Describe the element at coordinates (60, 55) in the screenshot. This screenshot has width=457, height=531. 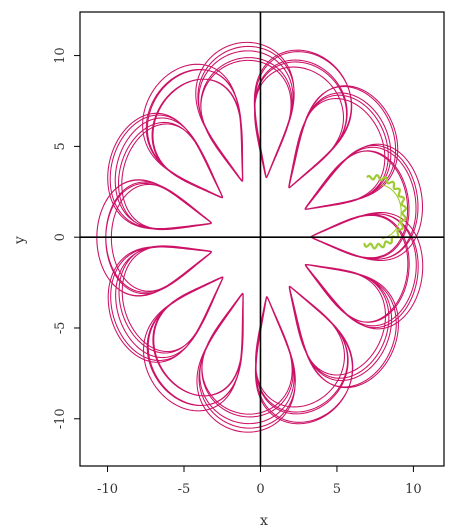
I see `y-tick-label: 10` at that location.